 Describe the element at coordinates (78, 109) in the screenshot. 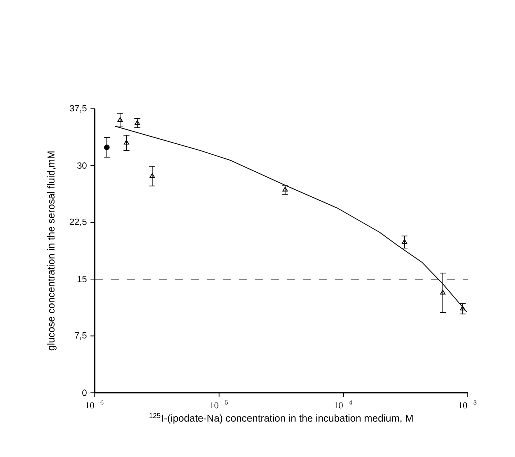

I see `y-tick-label: 37,5` at that location.